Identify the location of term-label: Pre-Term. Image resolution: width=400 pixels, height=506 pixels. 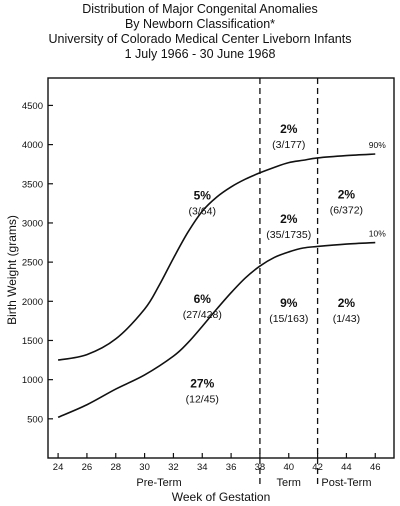
(158, 483).